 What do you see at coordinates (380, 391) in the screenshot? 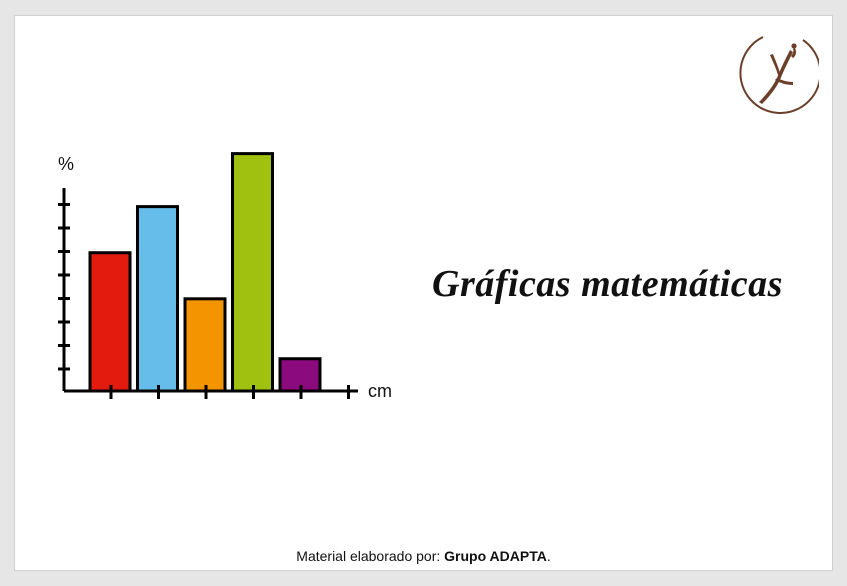
I see `x-axis-label: cm` at bounding box center [380, 391].